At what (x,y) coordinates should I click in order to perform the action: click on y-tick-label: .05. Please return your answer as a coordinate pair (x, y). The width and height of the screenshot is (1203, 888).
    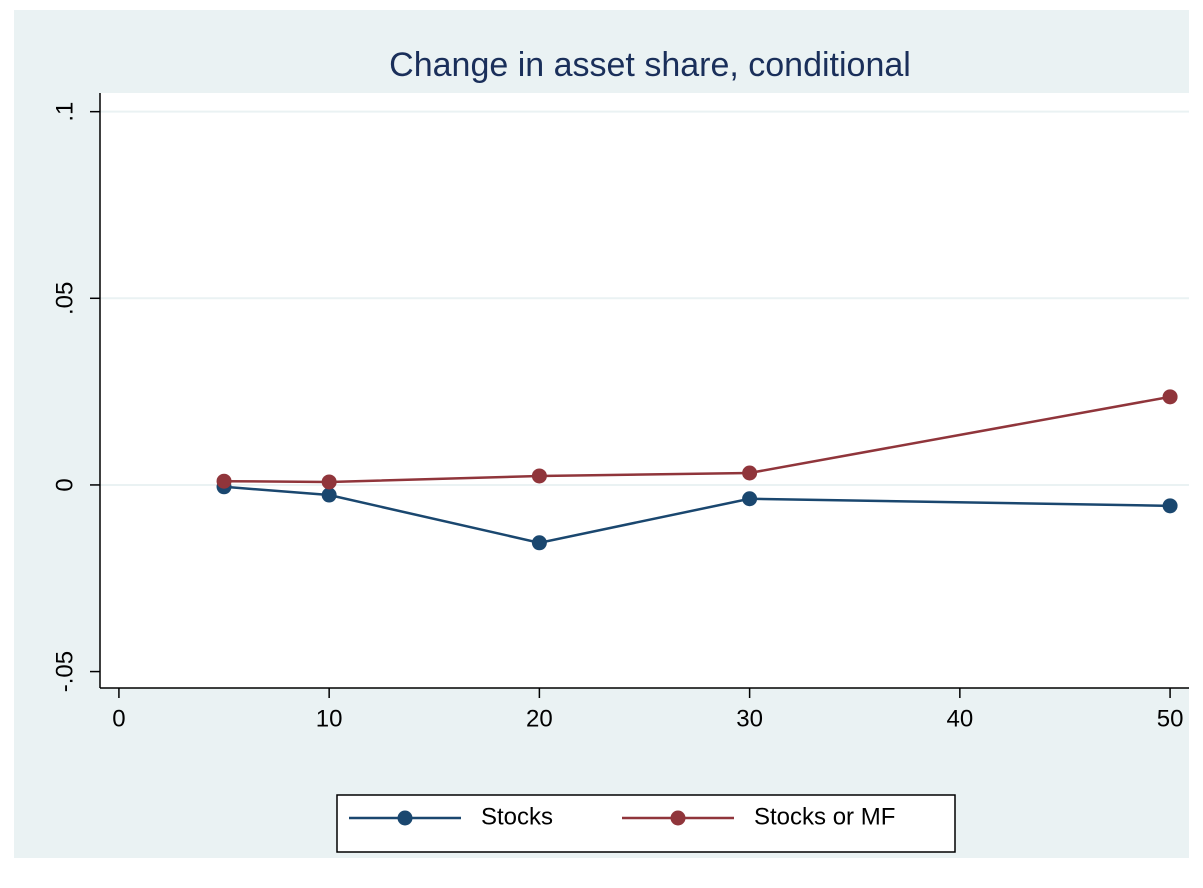
    Looking at the image, I should click on (64, 298).